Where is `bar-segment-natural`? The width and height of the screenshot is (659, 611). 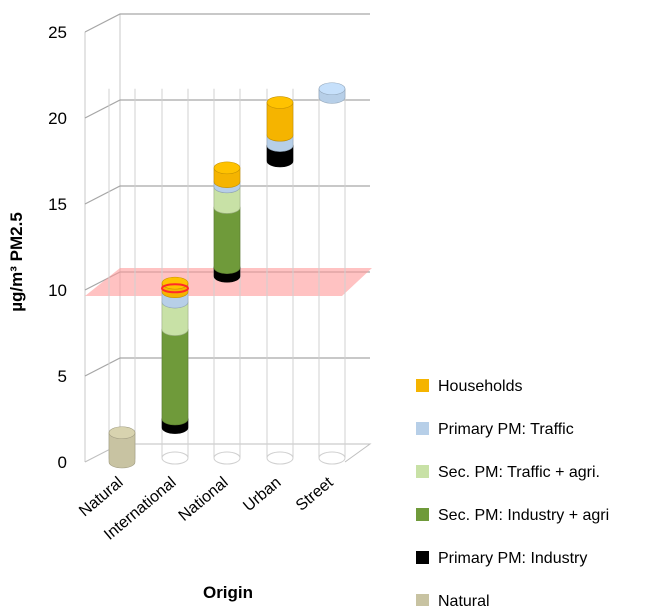 bar-segment-natural is located at coordinates (122, 447).